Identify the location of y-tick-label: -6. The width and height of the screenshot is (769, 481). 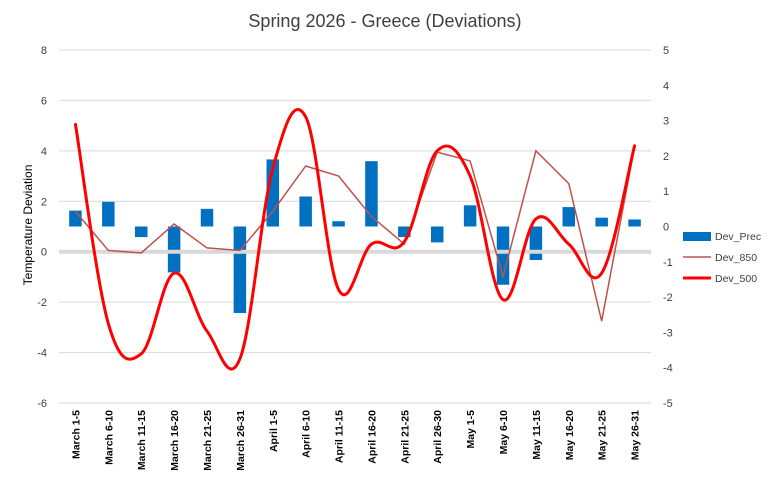
(42, 404).